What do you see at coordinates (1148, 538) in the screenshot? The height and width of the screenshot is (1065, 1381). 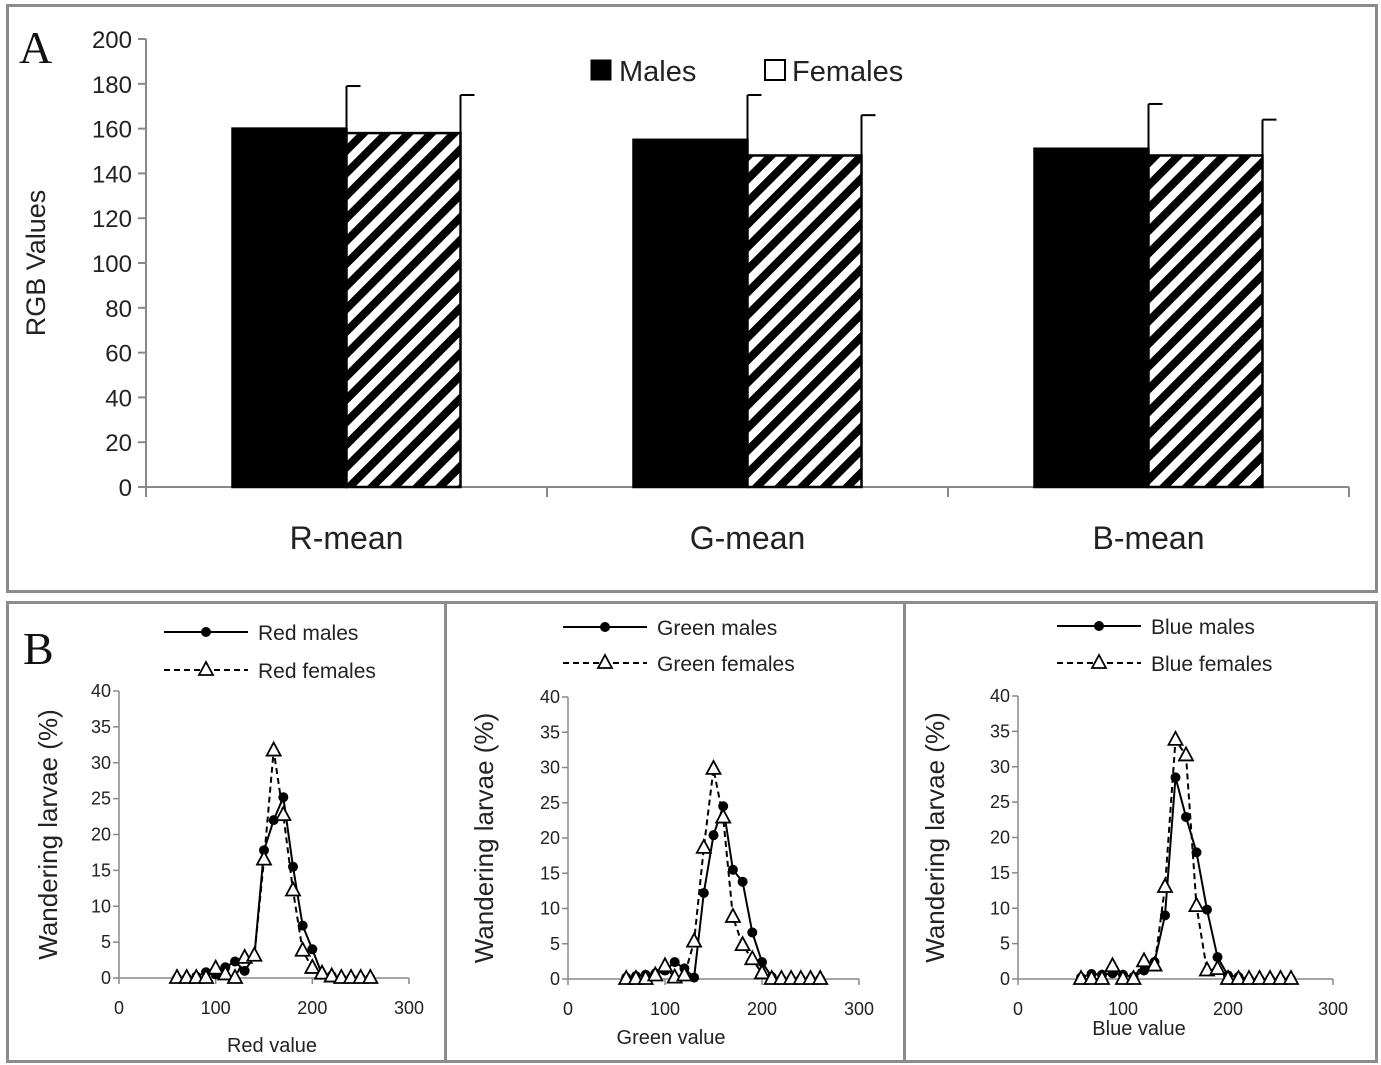 I see `x-category-label: B-mean` at bounding box center [1148, 538].